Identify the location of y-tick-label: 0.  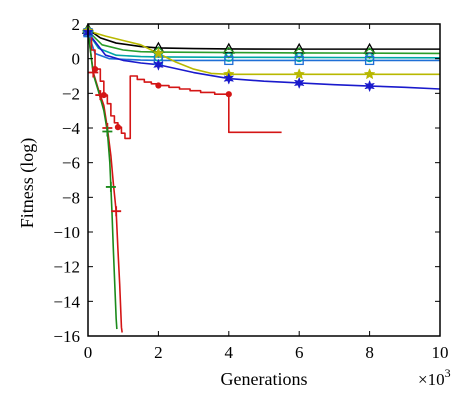
(76, 59).